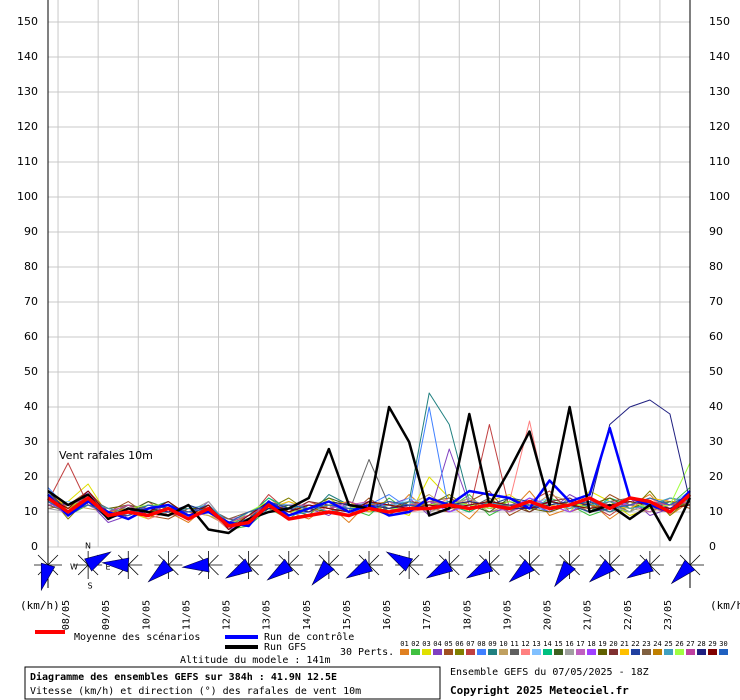 Image resolution: width=740 pixels, height=700 pixels. What do you see at coordinates (716, 336) in the screenshot?
I see `y-tick-label-right: 60` at bounding box center [716, 336].